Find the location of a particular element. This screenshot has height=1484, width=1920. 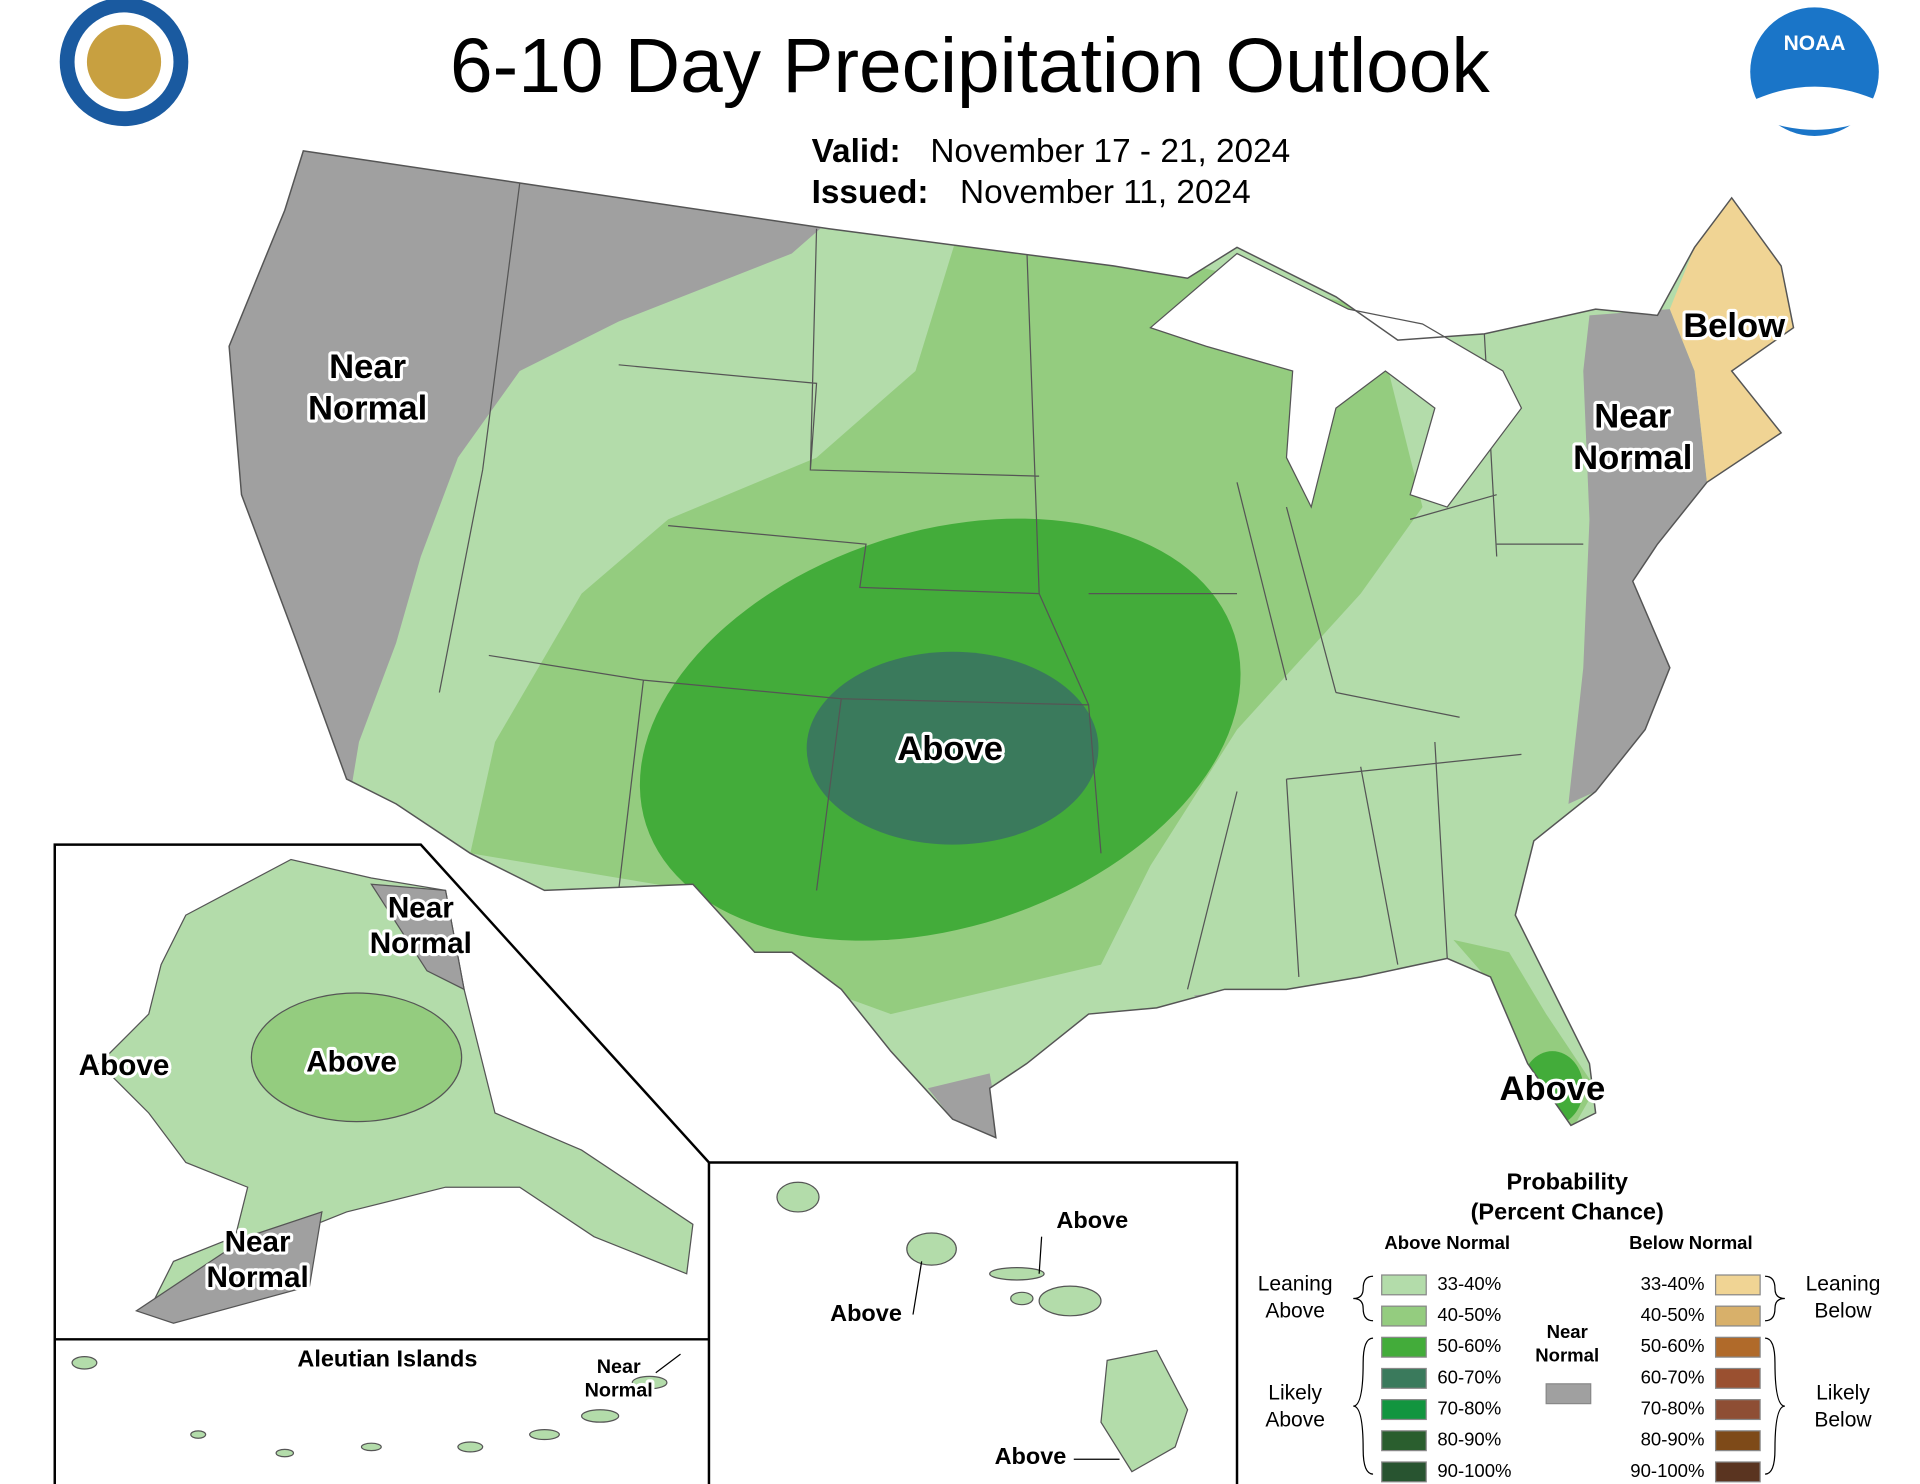

logos: NOAA is located at coordinates (969, 68).